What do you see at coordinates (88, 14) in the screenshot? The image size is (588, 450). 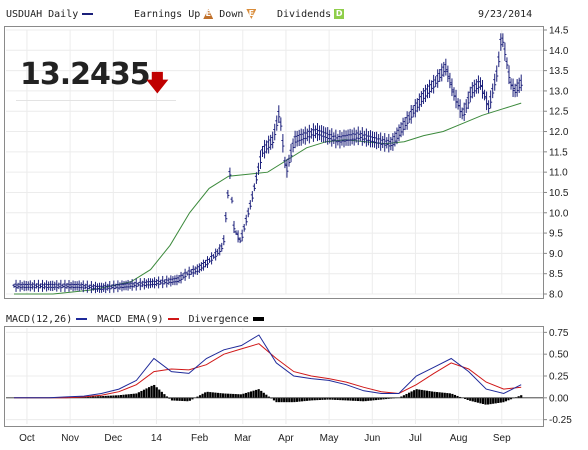 I see `price-series-swatch` at bounding box center [88, 14].